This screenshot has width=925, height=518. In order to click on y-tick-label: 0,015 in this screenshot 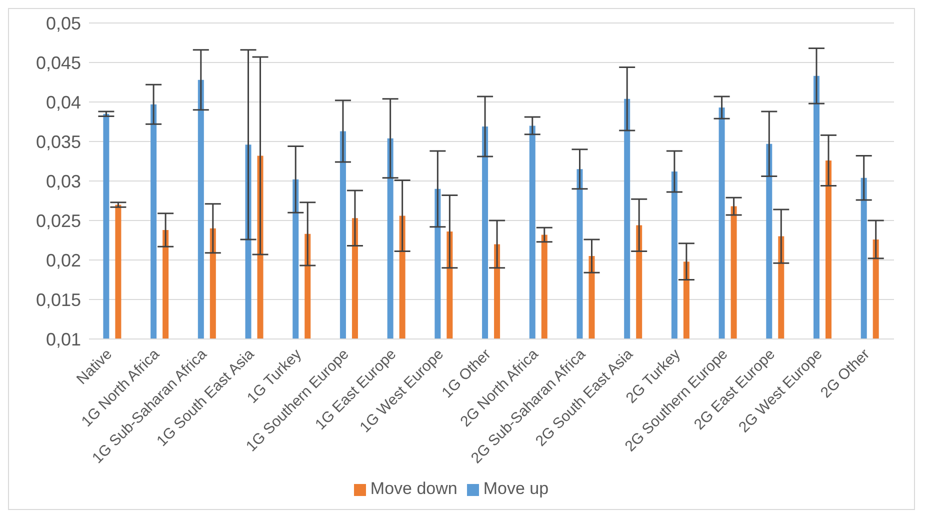, I will do `click(58, 300)`.